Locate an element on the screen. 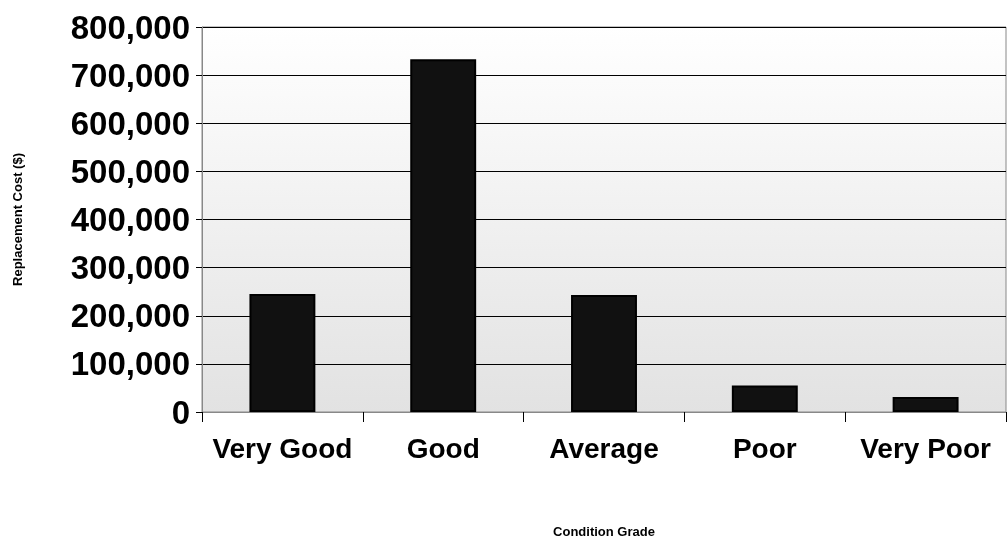  y-axis-title: Replacement Cost ($) is located at coordinates (17, 219).